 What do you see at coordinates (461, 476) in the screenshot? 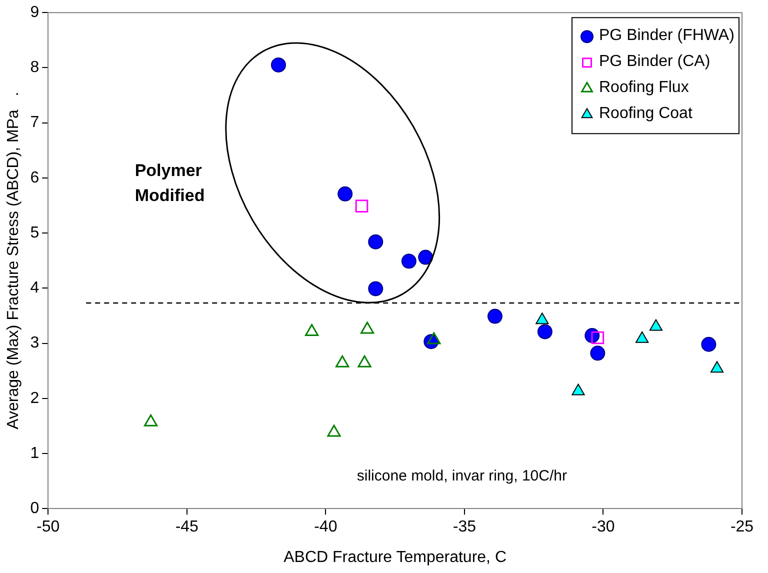
I see `annotation: silicone mold, invar ring, 10C/hr` at bounding box center [461, 476].